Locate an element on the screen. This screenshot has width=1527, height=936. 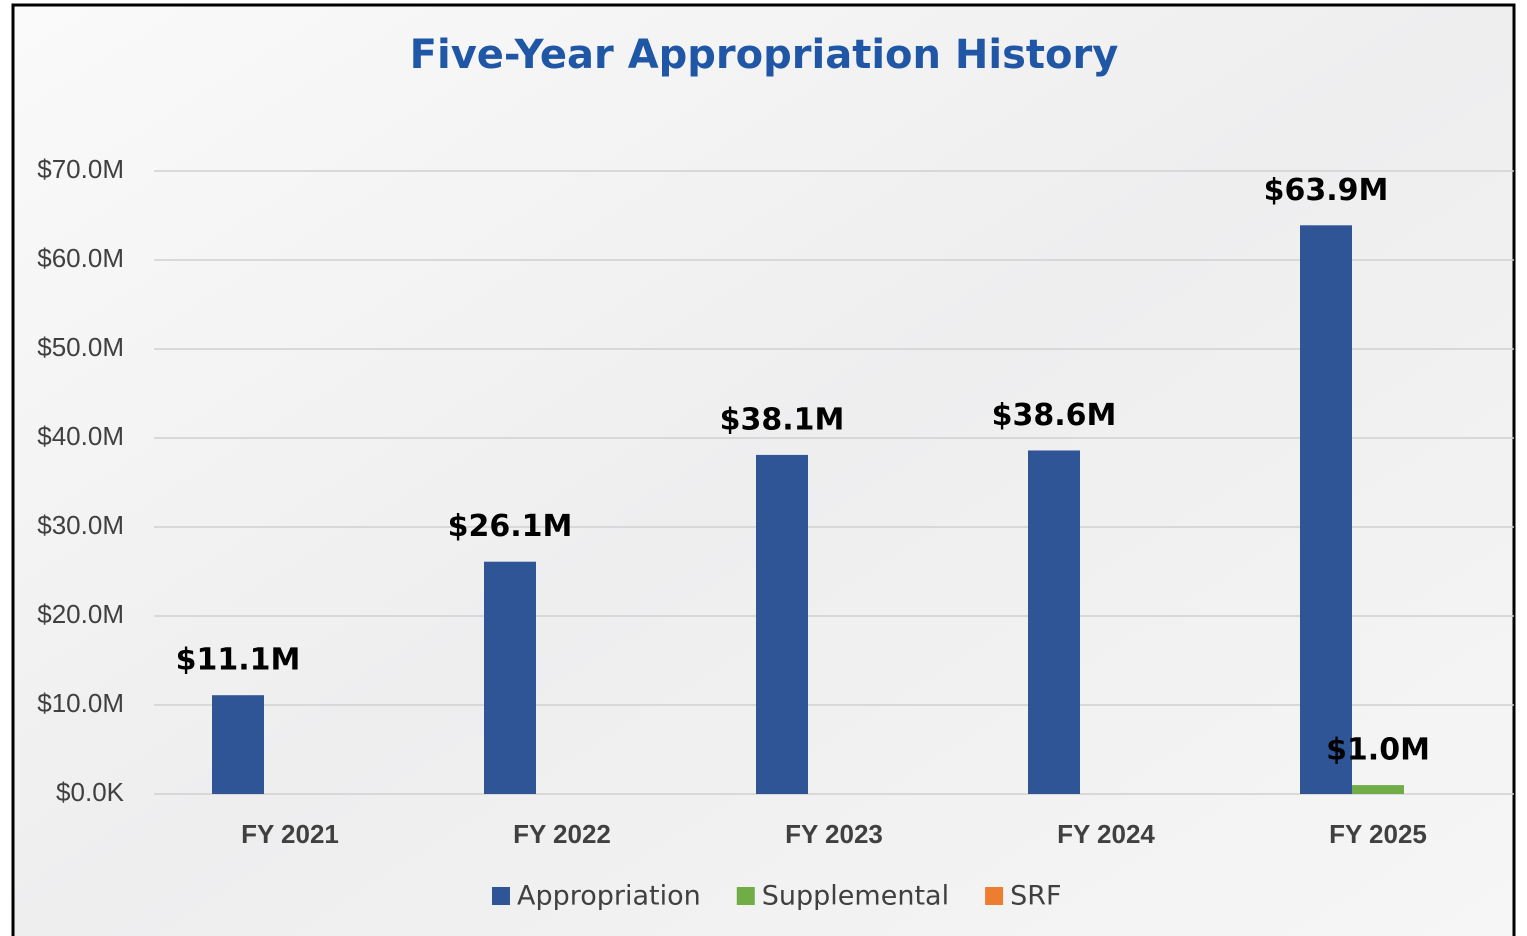
x-tick-label: FY 2025 is located at coordinates (1378, 834).